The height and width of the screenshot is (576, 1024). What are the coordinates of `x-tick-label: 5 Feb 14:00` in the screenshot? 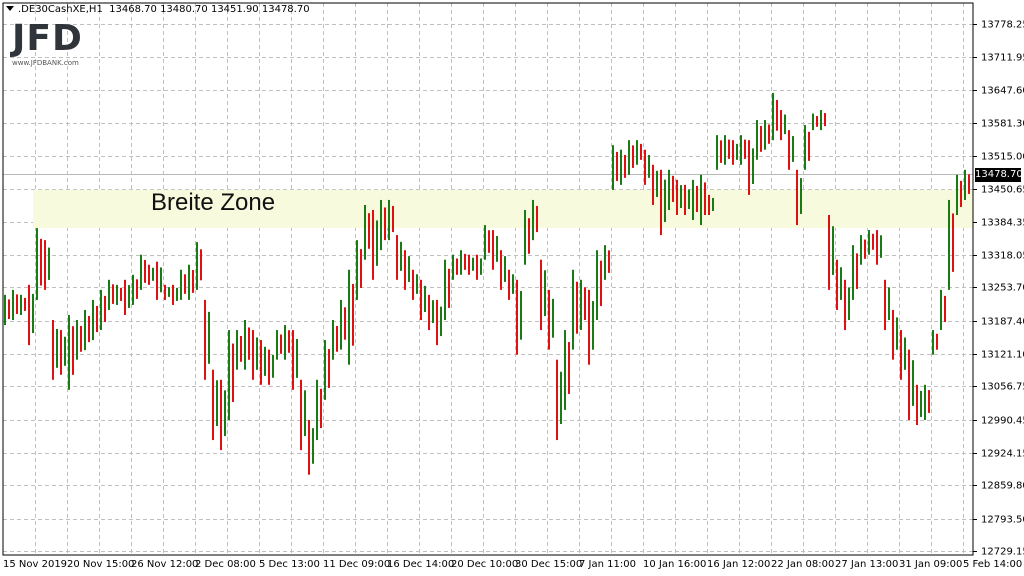 It's located at (993, 564).